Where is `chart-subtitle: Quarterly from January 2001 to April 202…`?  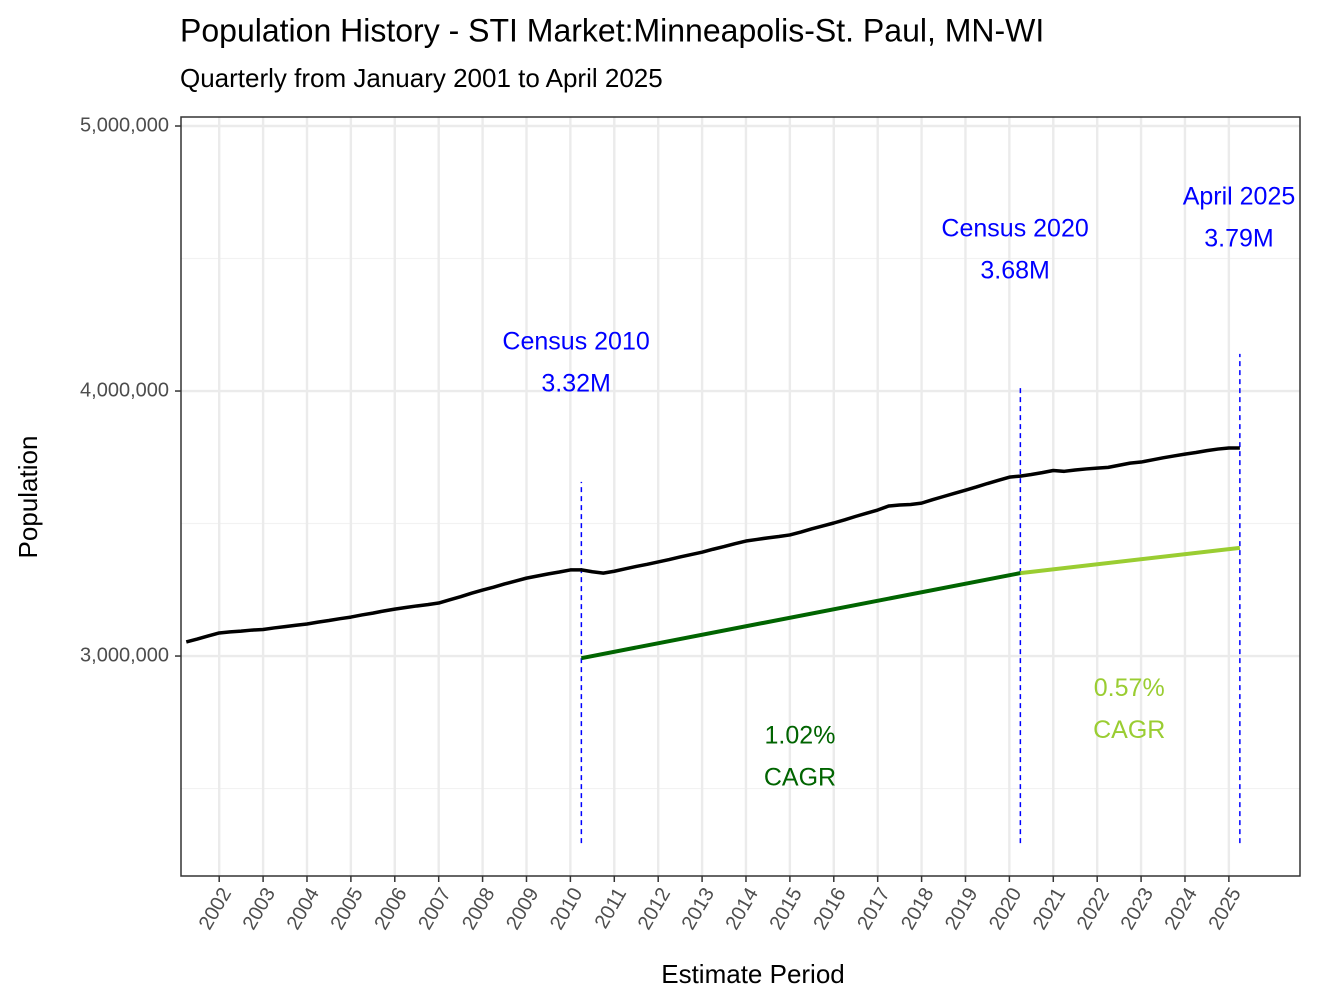
chart-subtitle: Quarterly from January 2001 to April 202… is located at coordinates (421, 78).